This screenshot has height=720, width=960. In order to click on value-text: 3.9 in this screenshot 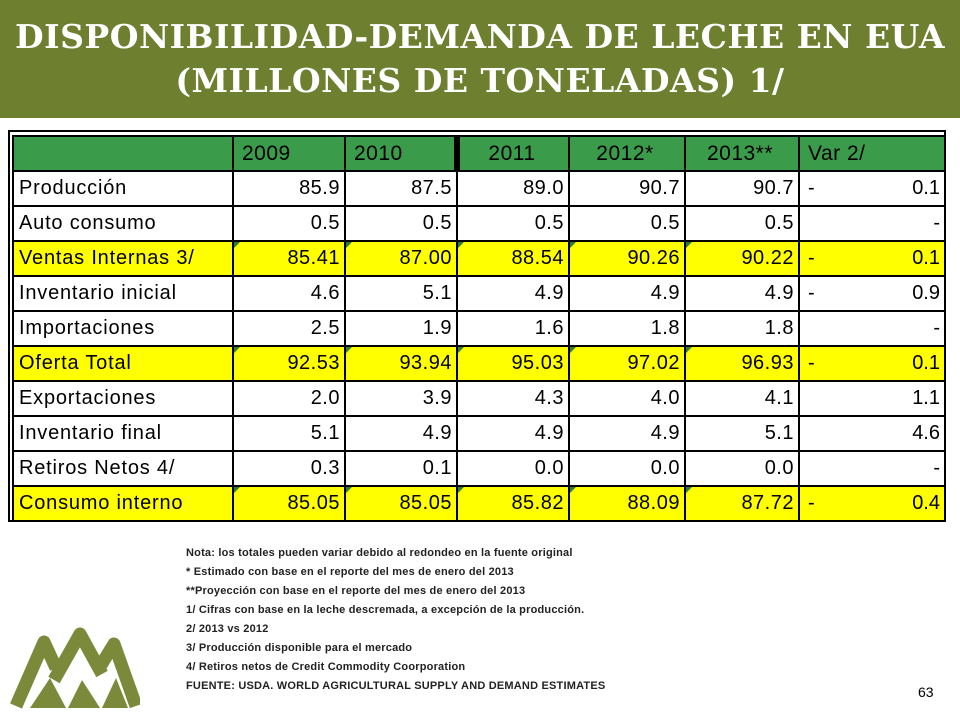, I will do `click(437, 398)`.